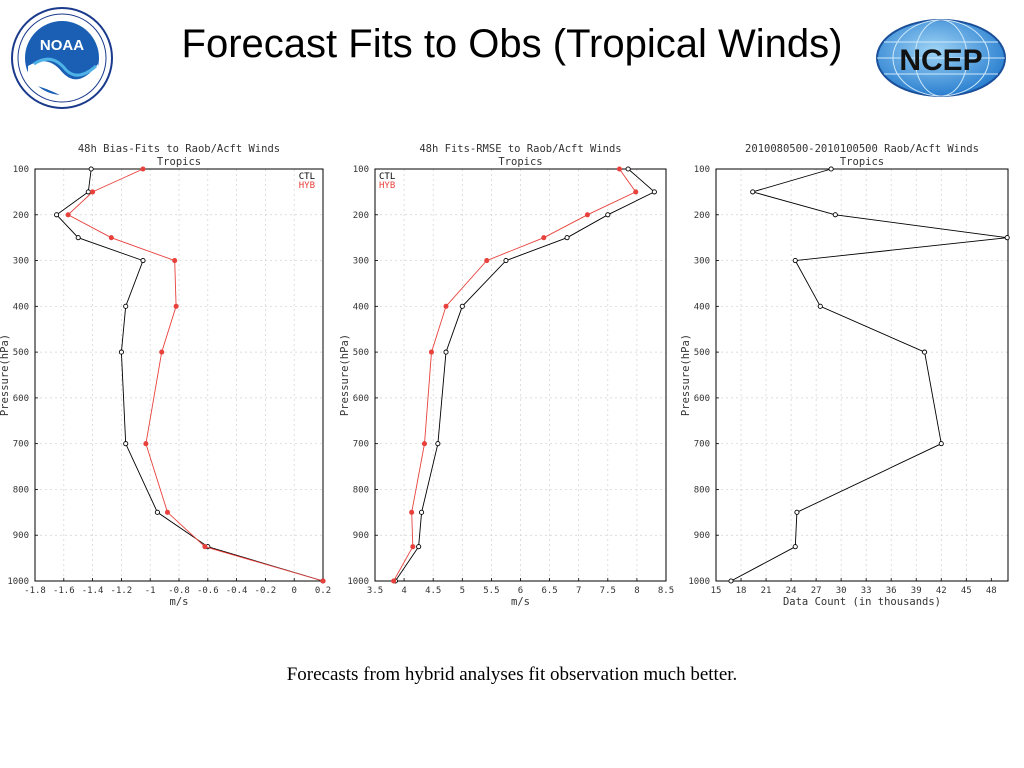 This screenshot has width=1024, height=768. I want to click on y-tick-label: 100, so click(21, 170).